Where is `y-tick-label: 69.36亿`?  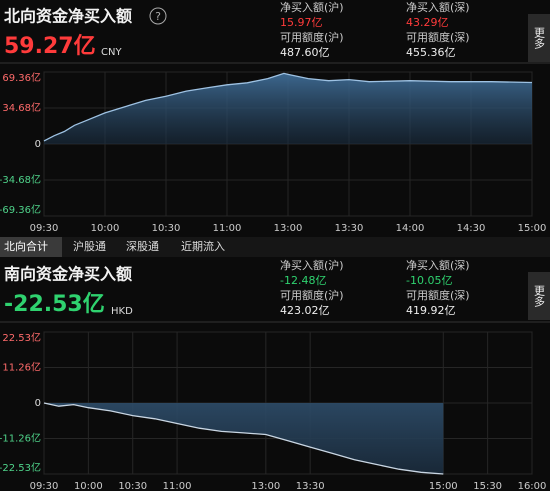 y-tick-label: 69.36亿 is located at coordinates (21, 77).